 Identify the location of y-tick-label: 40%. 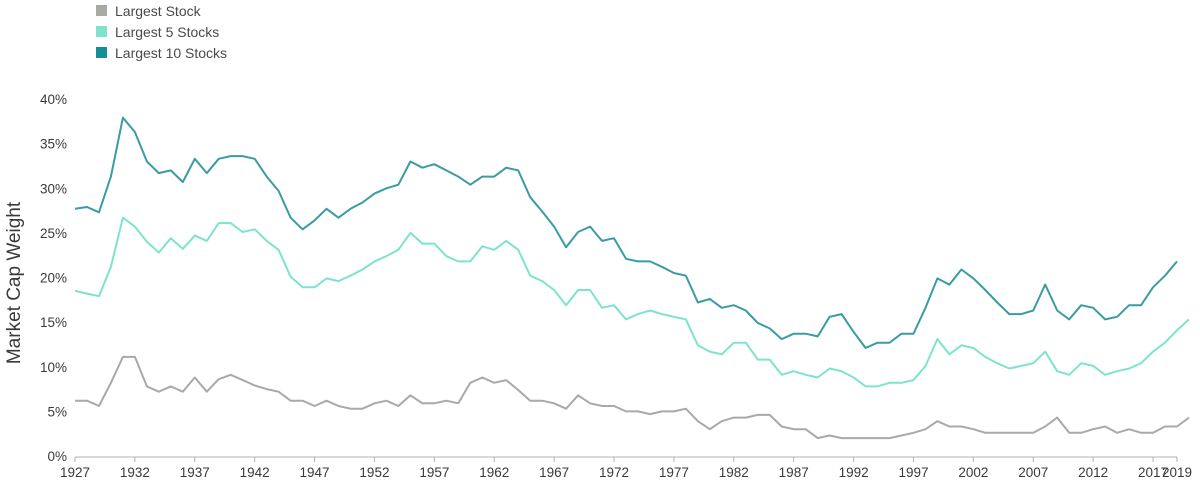
(53, 99).